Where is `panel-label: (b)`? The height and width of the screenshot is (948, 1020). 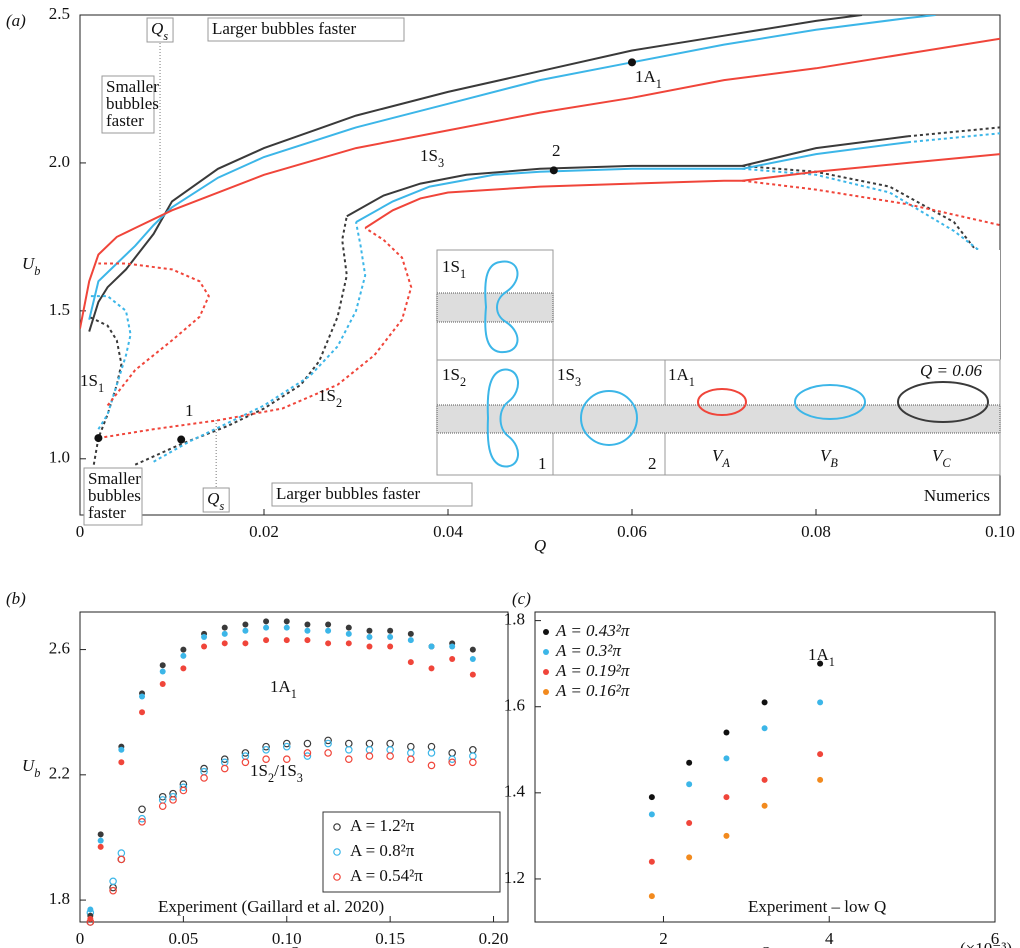
panel-label: (b) is located at coordinates (16, 598).